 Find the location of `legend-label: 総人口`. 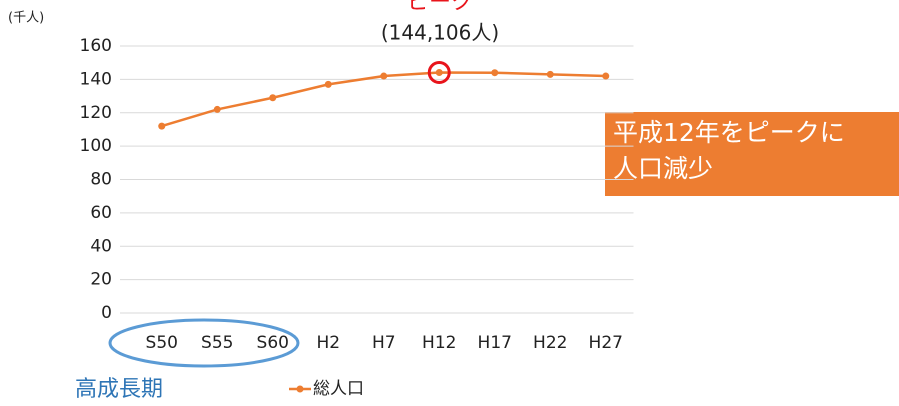

legend-label: 総人口 is located at coordinates (338, 389).